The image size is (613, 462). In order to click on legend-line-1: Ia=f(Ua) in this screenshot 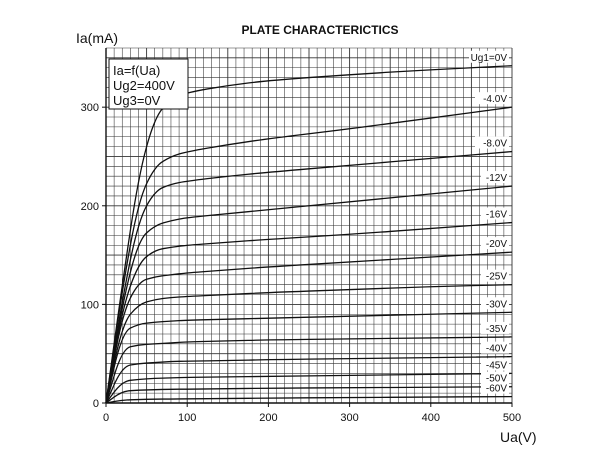, I will do `click(136, 70)`.